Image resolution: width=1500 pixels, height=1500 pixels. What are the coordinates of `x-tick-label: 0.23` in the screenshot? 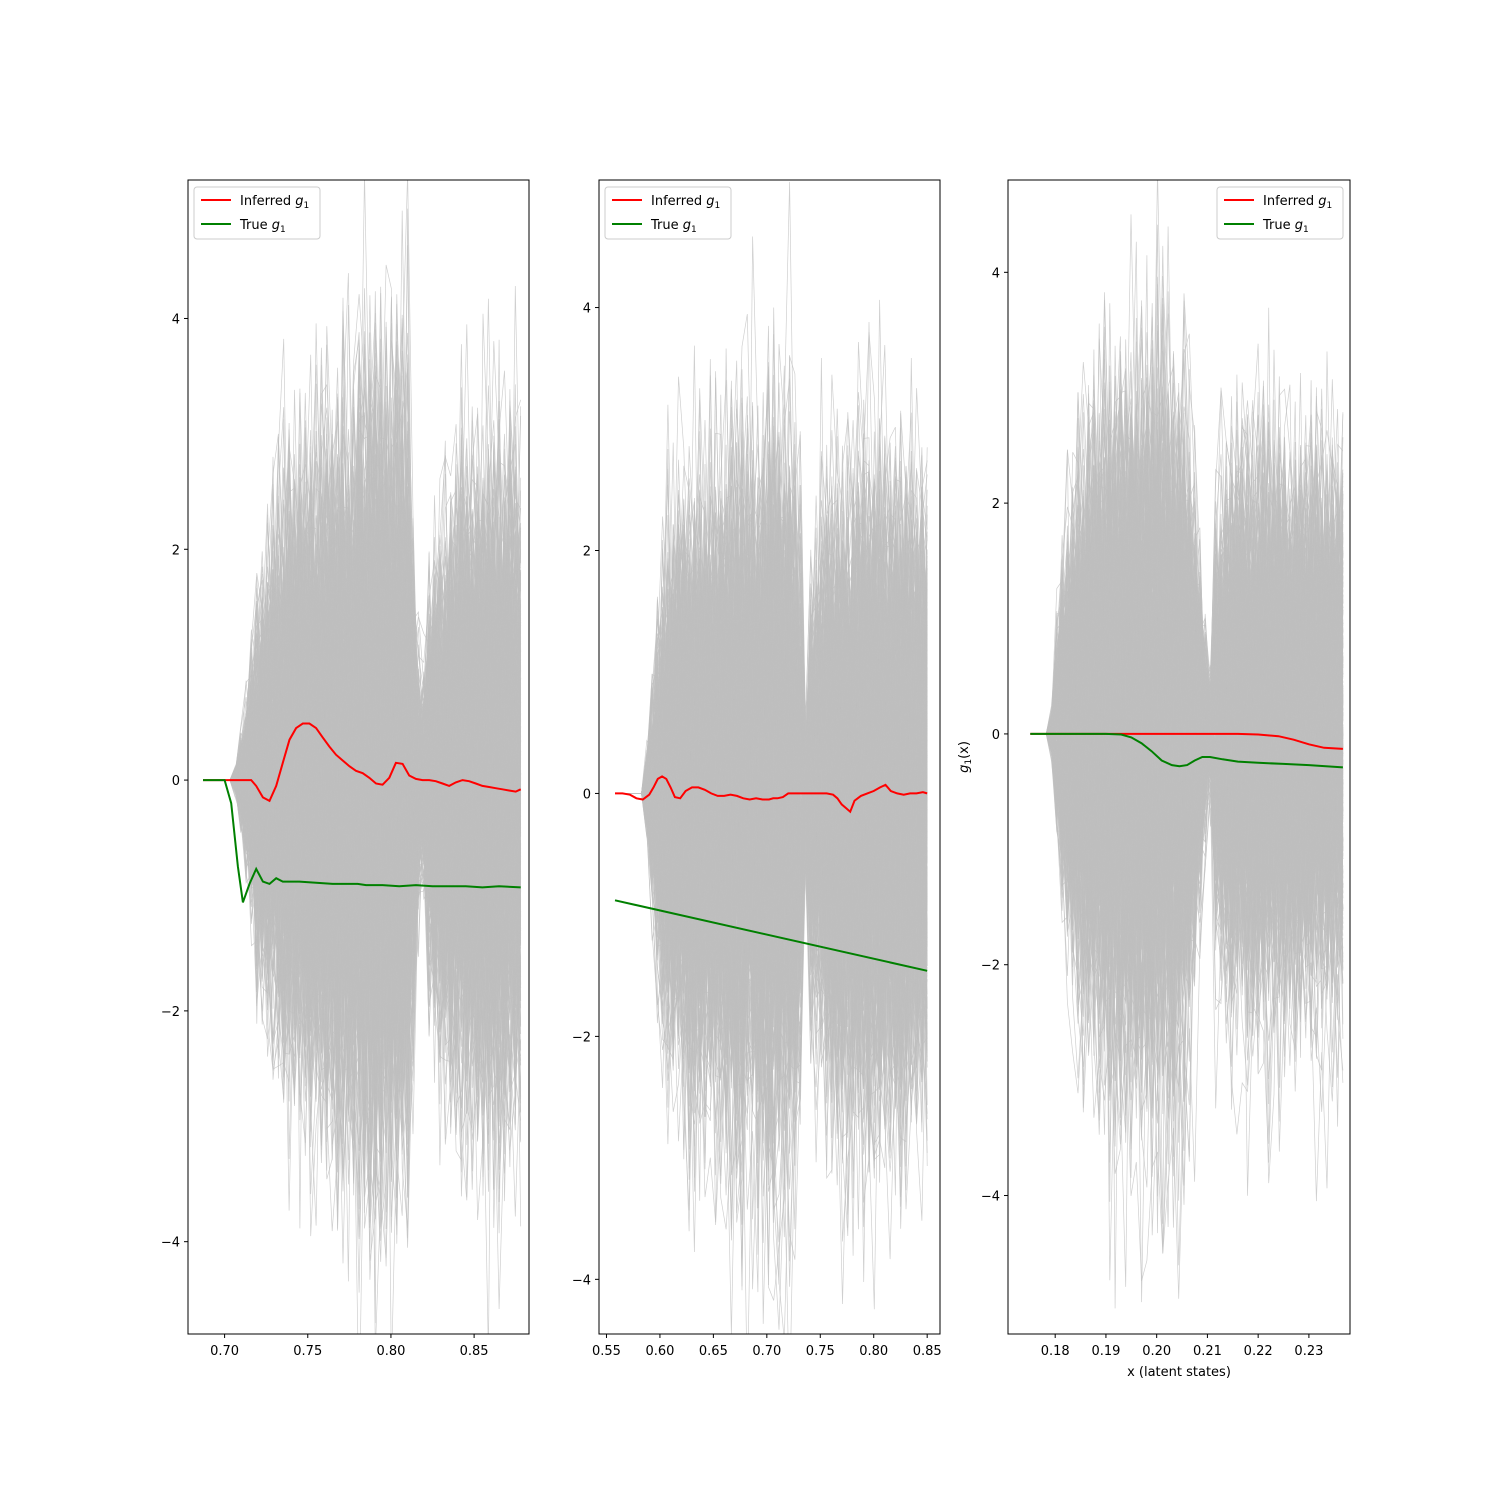 It's located at (1308, 1351).